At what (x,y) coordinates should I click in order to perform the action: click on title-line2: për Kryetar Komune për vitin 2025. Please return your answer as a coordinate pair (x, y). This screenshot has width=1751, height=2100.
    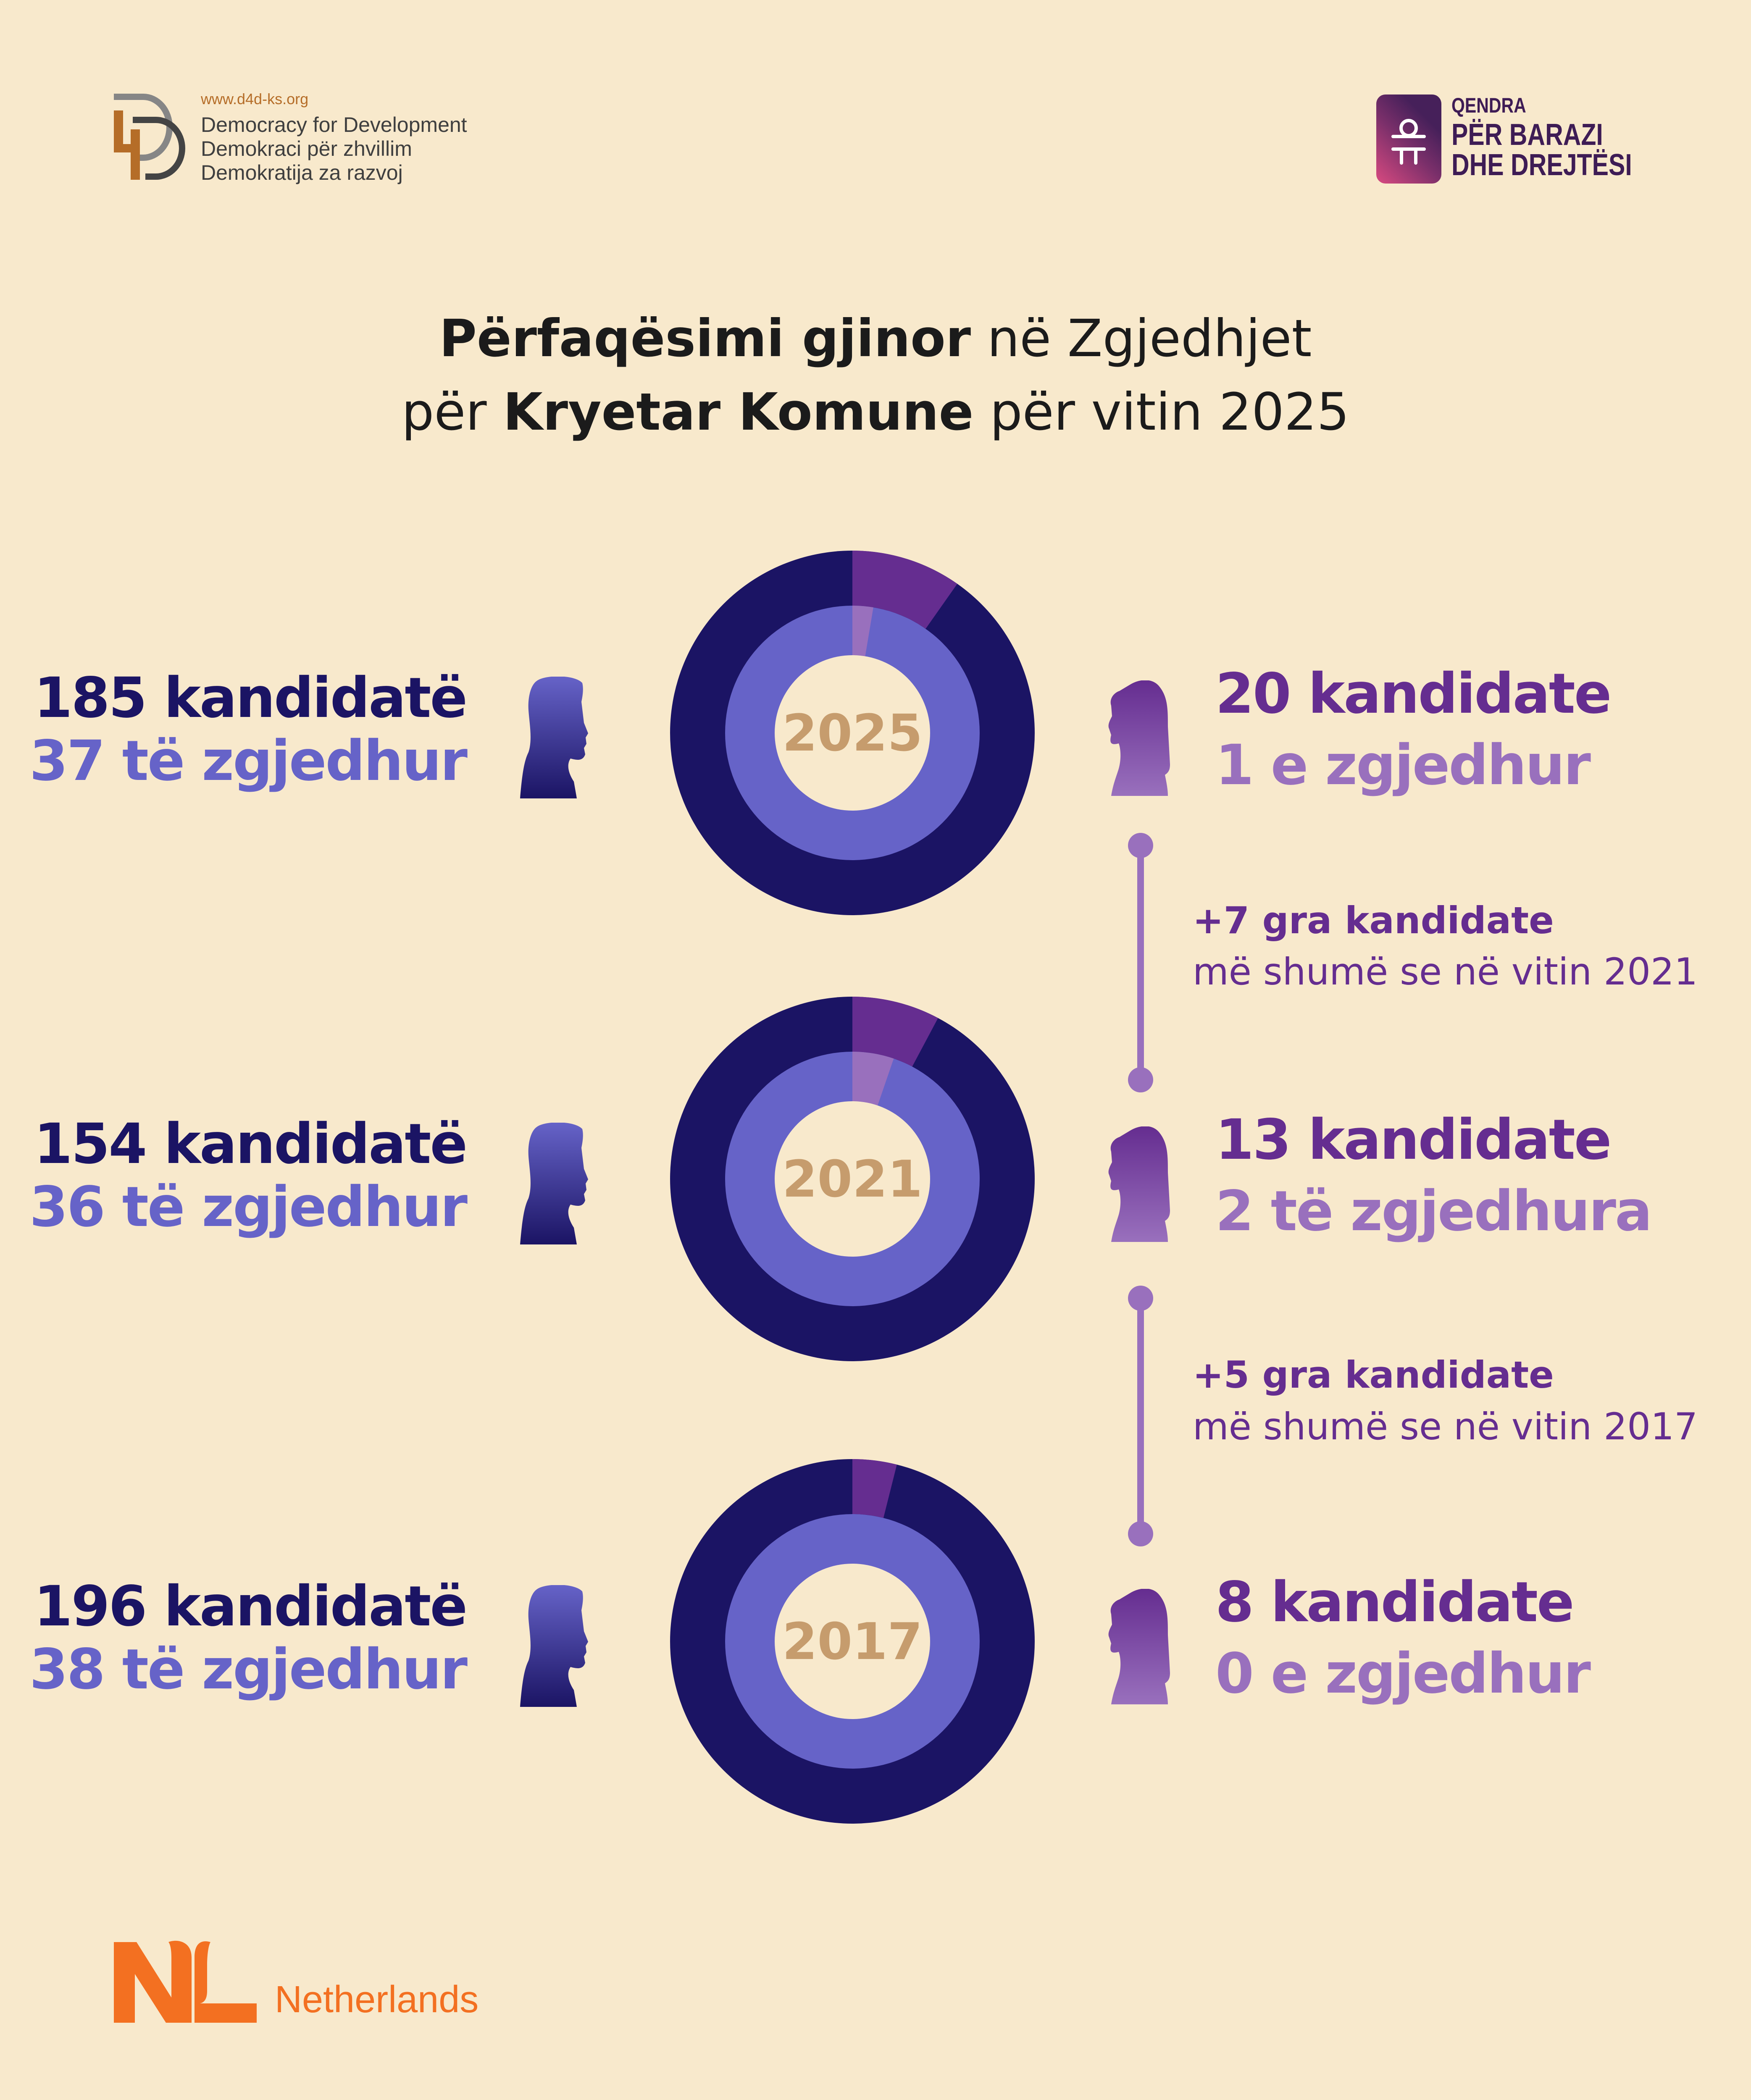
    Looking at the image, I should click on (875, 412).